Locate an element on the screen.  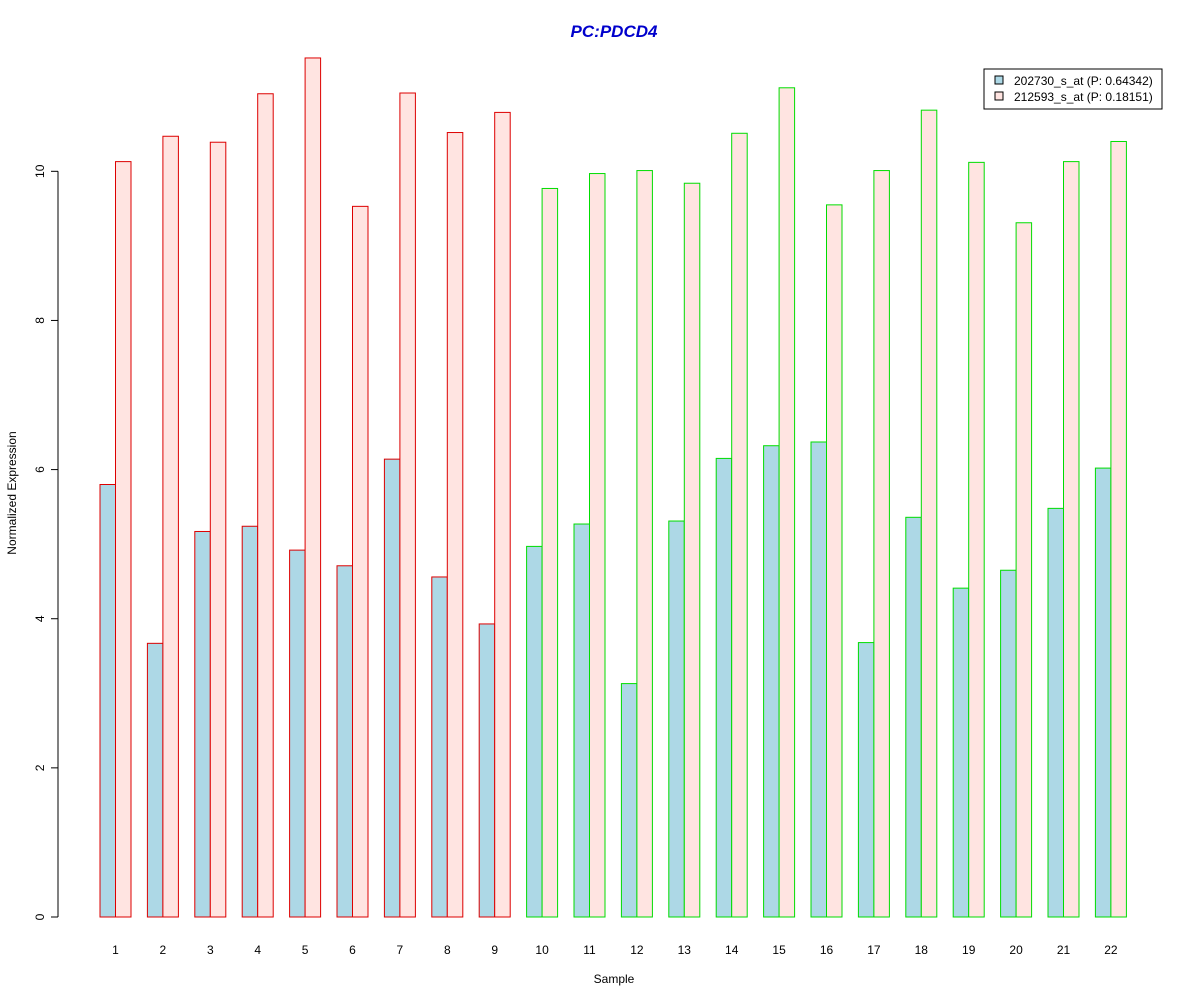
x-tick-labels: 1 2 3 4 5 6 7 8 9 10 11 12 13 14 15 16 17 18 19 20 21 22 is located at coordinates (615, 950).